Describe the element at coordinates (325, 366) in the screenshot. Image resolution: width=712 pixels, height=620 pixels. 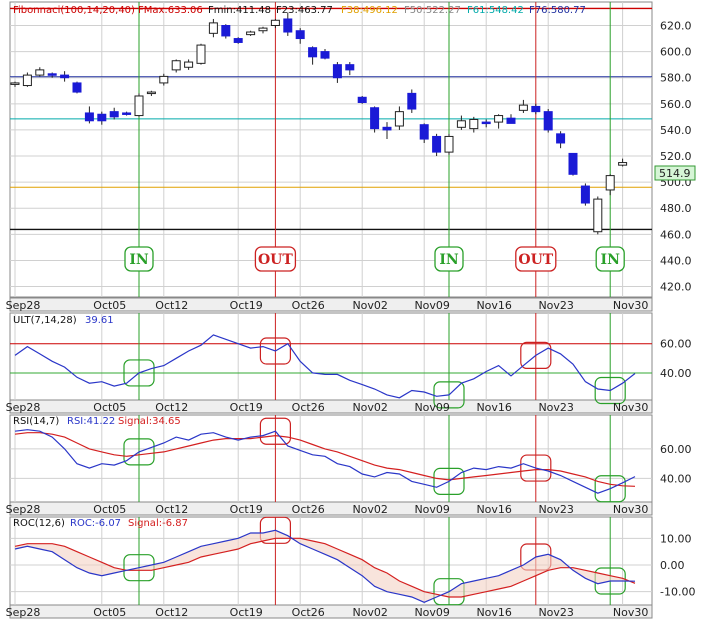
I see `ult-line` at that location.